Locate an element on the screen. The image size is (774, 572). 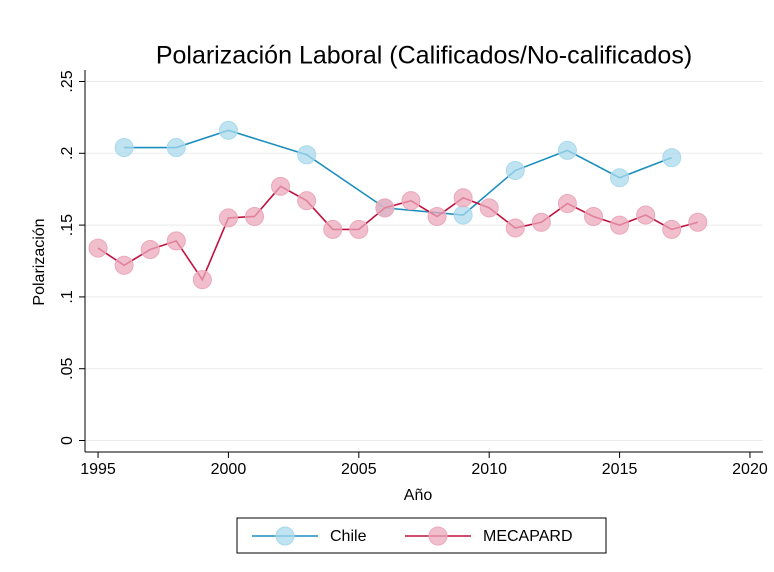
y-tick-label: 0 is located at coordinates (67, 440).